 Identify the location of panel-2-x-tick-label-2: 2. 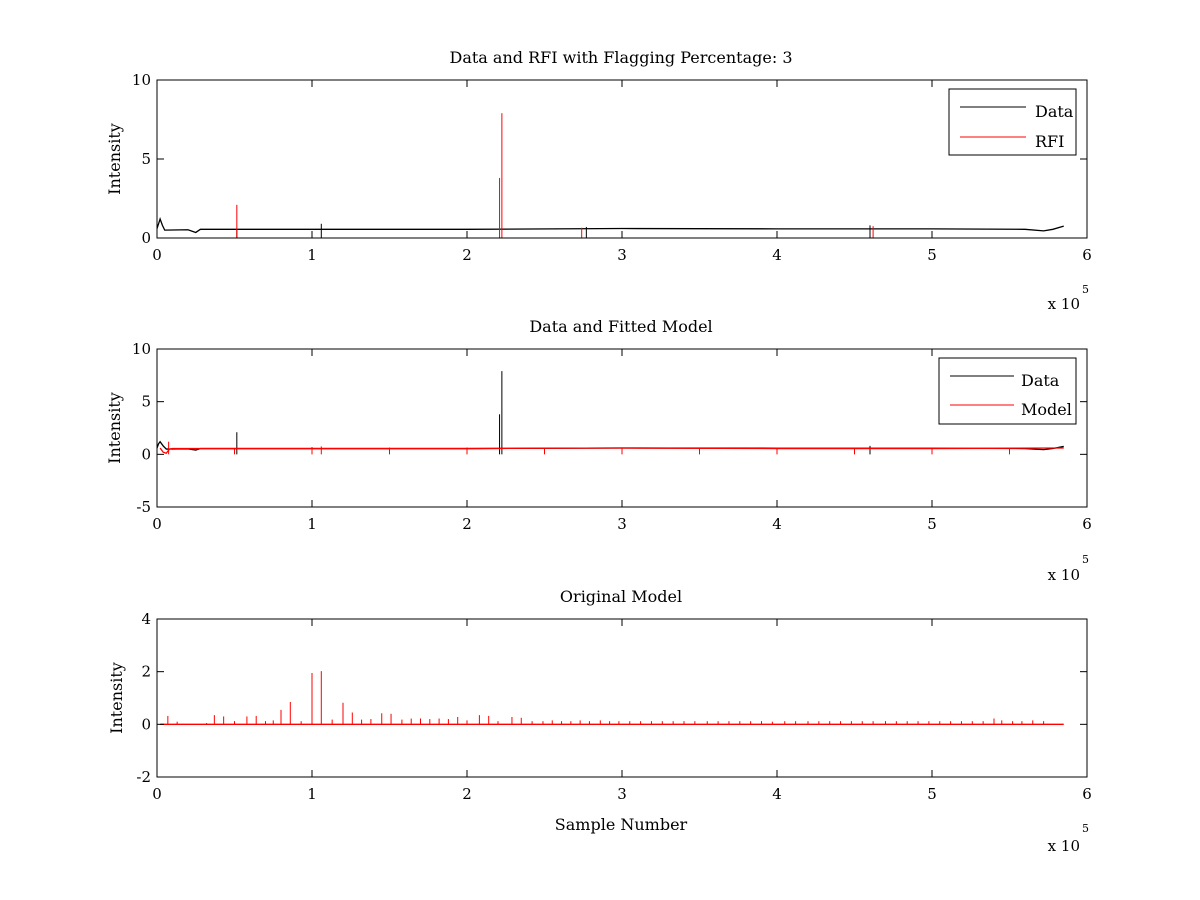
(467, 524).